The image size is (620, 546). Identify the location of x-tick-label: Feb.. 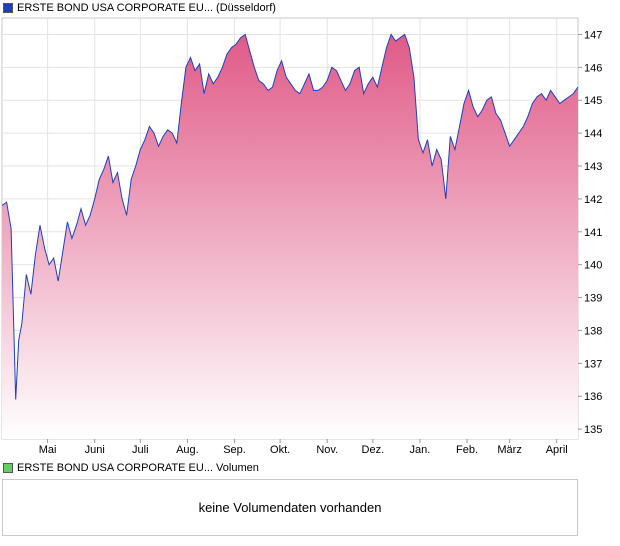
(467, 450).